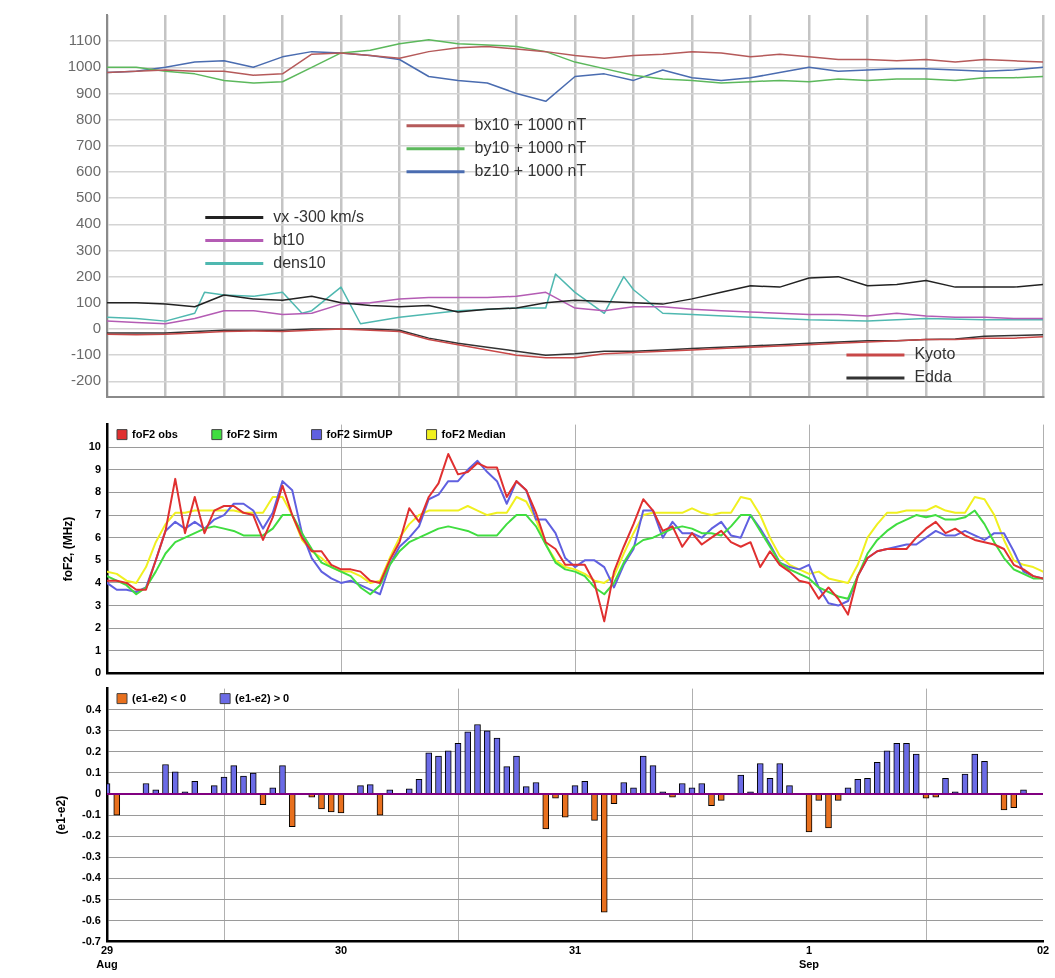  What do you see at coordinates (88, 223) in the screenshot?
I see `y-tick-label: 400` at bounding box center [88, 223].